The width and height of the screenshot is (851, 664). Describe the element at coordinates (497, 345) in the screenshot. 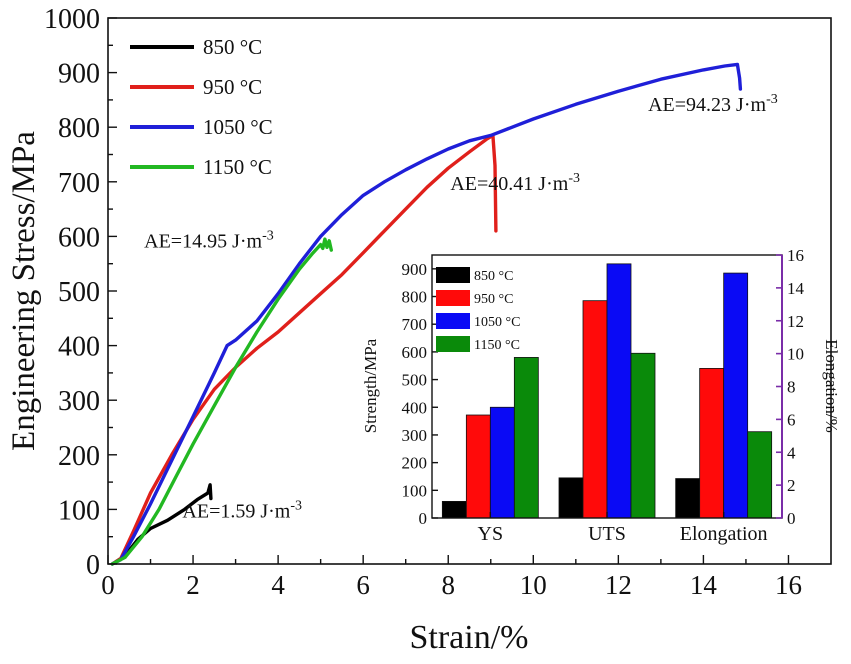

I see `inset-legend-label: 1150 °C` at that location.